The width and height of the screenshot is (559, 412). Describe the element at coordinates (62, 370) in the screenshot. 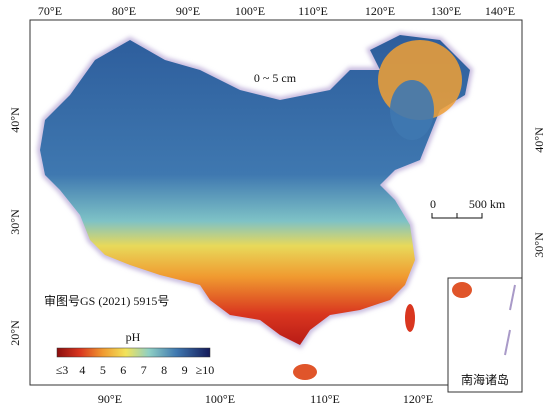

I see `legend-tick-label: ≤3` at that location.